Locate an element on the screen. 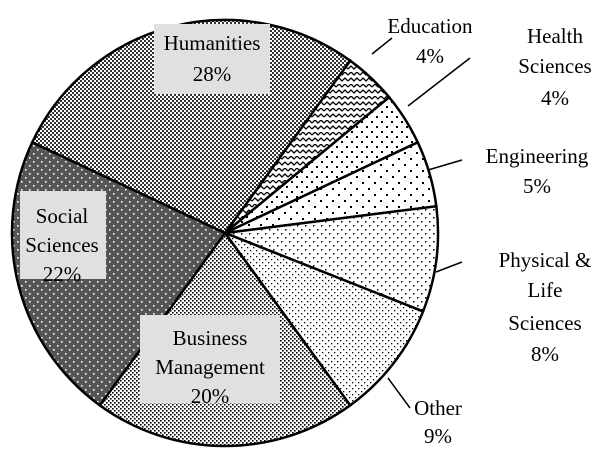 The height and width of the screenshot is (450, 608). category-label: Physical & Life Sciences is located at coordinates (545, 291).